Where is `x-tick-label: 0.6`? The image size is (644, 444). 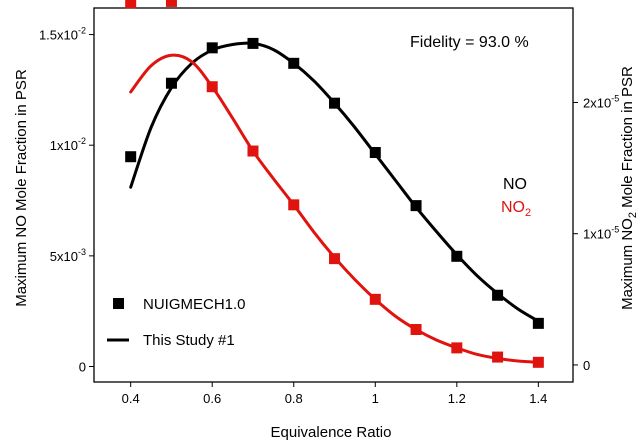 x-tick-label: 0.6 is located at coordinates (212, 398).